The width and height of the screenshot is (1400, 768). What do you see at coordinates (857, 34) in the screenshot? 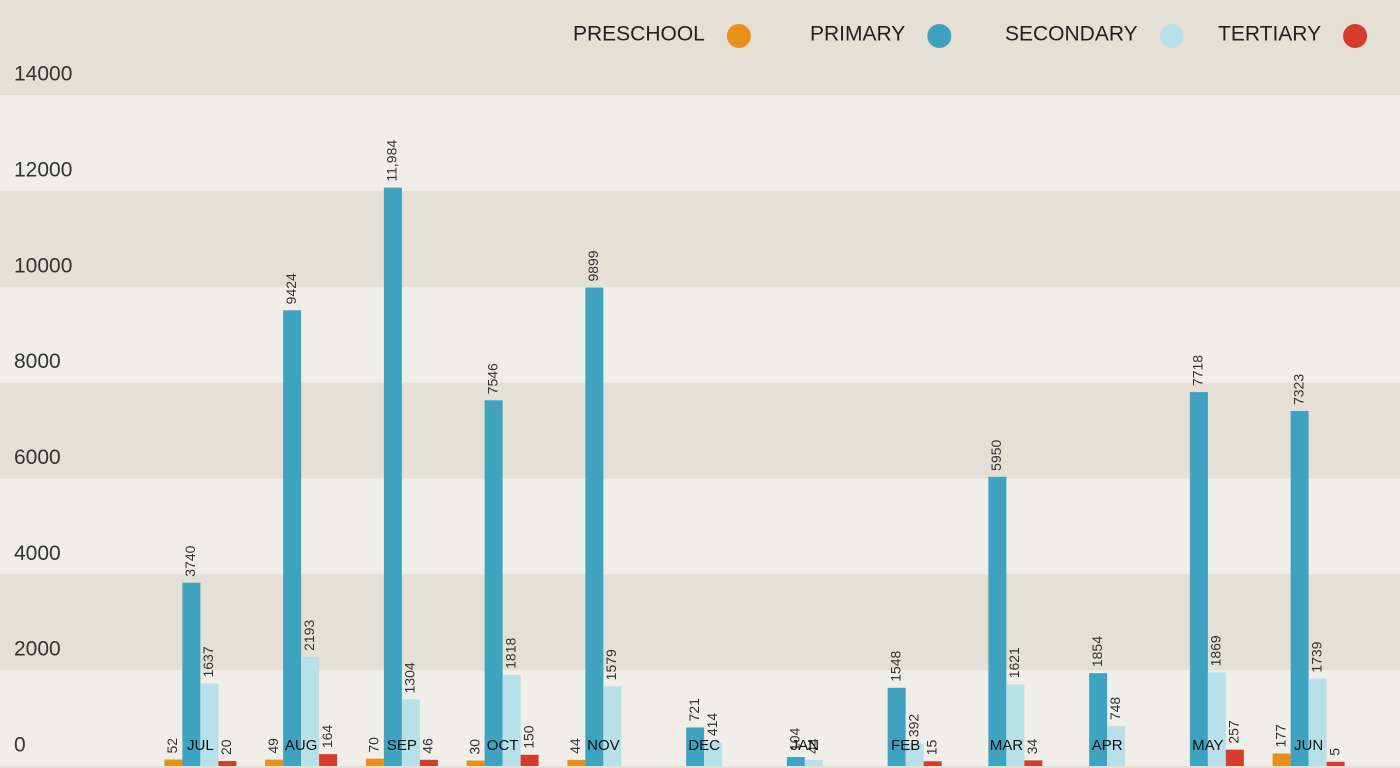
I see `legend-label: PRIMARY` at bounding box center [857, 34].